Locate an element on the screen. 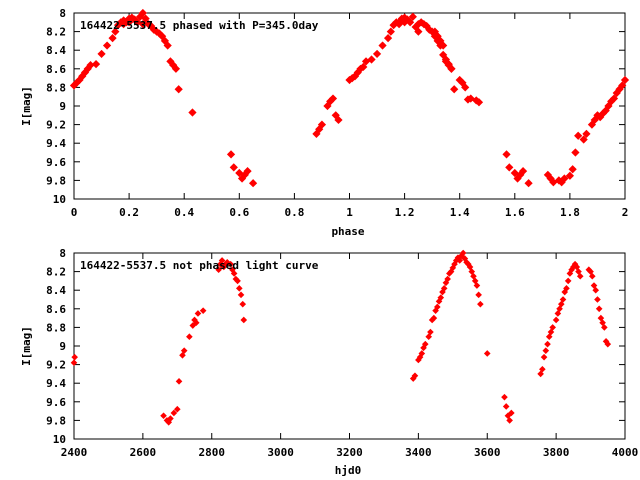 The width and height of the screenshot is (640, 480). unphased-x-tick-label: 2800 is located at coordinates (212, 452).